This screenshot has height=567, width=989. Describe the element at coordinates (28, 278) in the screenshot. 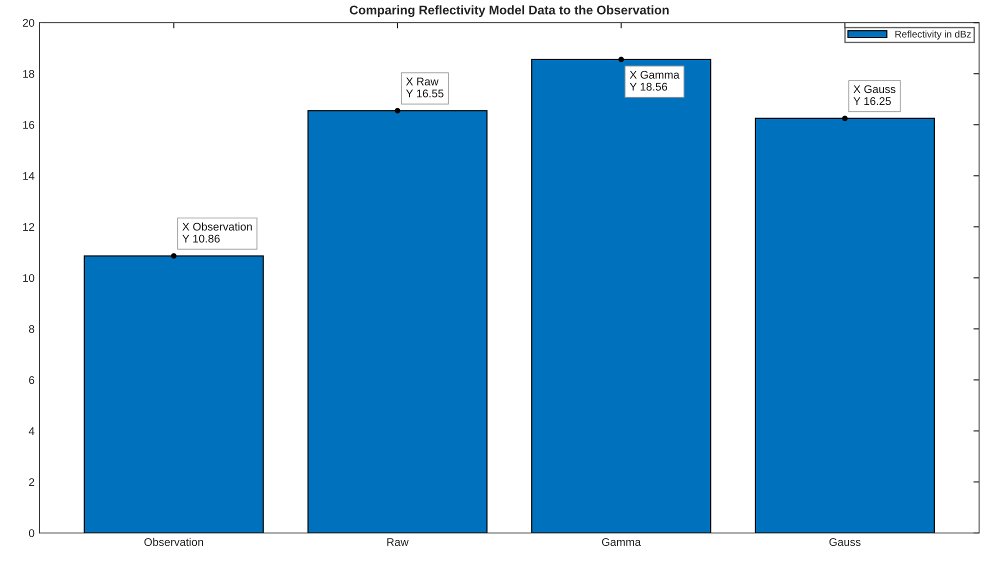

I see `y-tick-label: 10` at that location.